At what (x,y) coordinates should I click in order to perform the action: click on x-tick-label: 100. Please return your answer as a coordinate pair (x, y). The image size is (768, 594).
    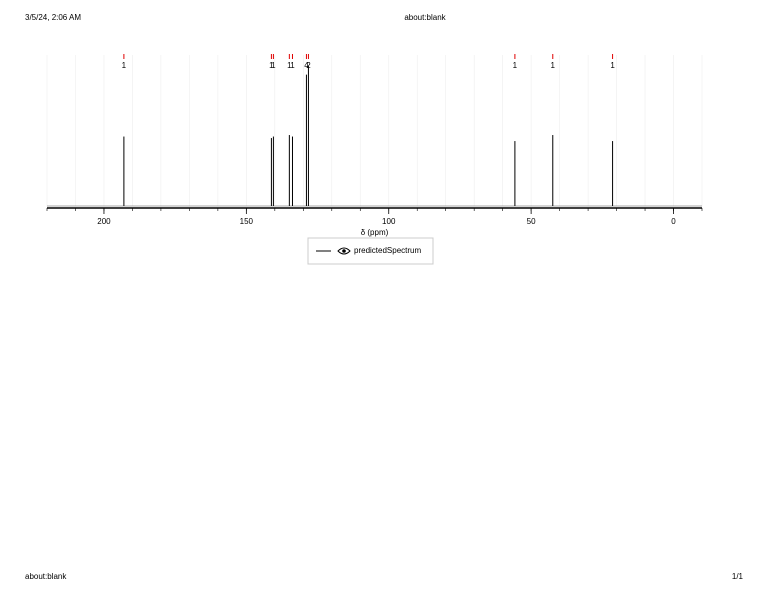
    Looking at the image, I should click on (389, 221).